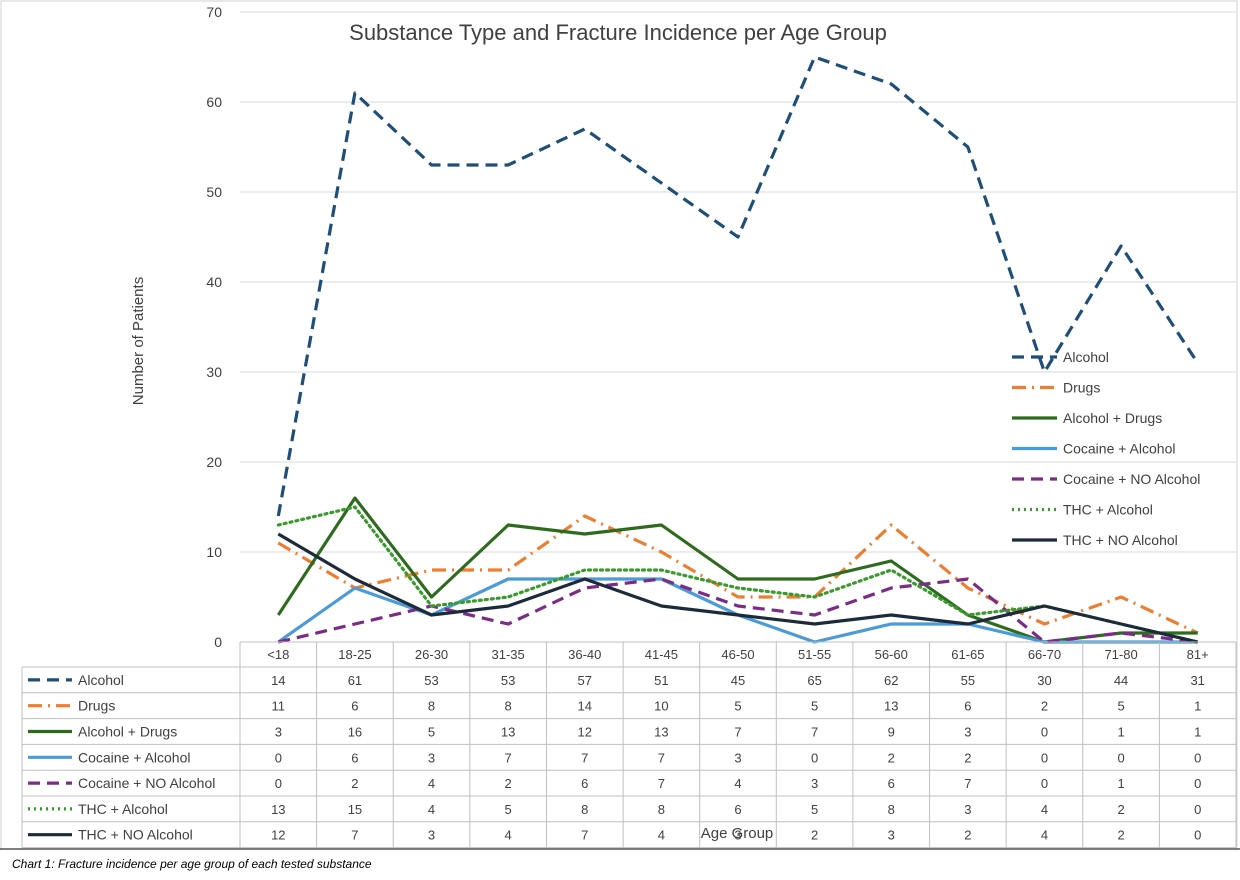 The width and height of the screenshot is (1240, 880). What do you see at coordinates (1119, 449) in the screenshot?
I see `legend-entry: Cocaine + Alcohol` at bounding box center [1119, 449].